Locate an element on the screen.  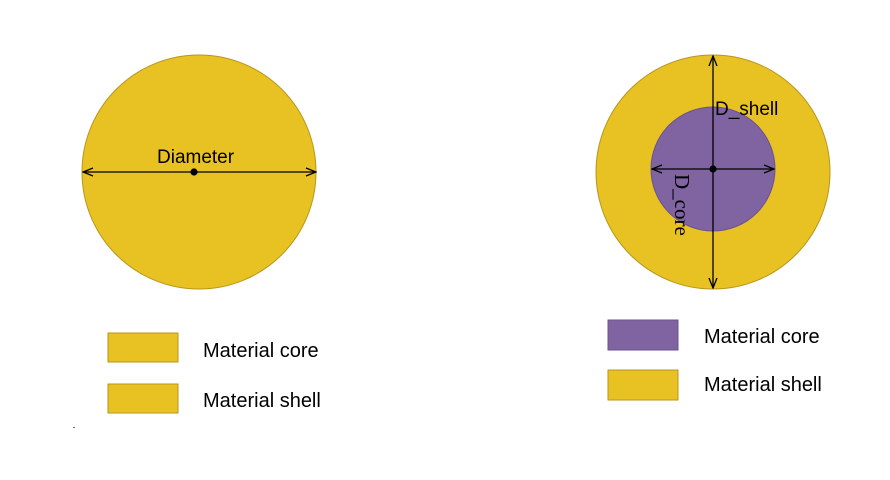
right-legend: Material core Material shell is located at coordinates (714, 360).